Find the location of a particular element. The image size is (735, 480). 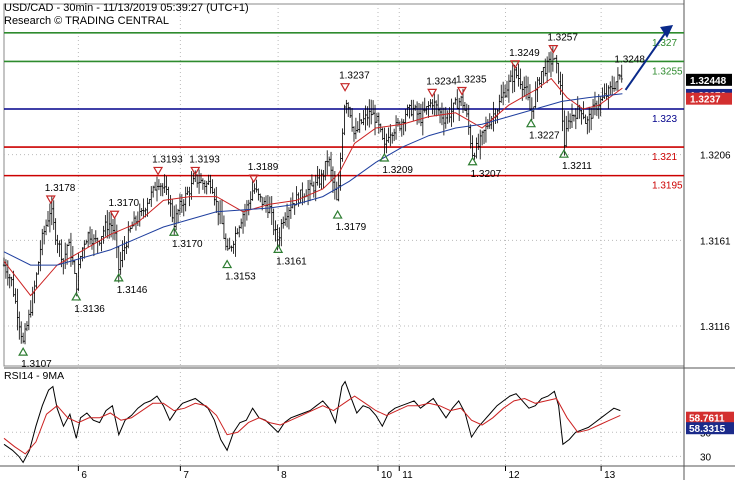

swing-high-label-12: 1.3237 is located at coordinates (354, 76).